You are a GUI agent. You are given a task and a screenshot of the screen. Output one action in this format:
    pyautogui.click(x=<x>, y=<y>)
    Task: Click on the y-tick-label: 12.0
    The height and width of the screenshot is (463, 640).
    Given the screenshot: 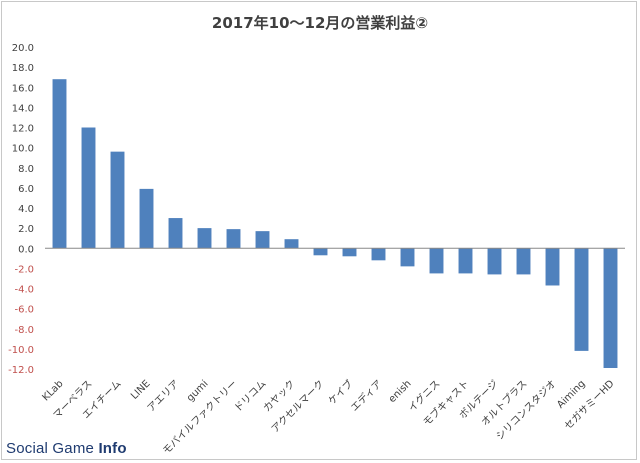 What is the action you would take?
    pyautogui.click(x=23, y=129)
    